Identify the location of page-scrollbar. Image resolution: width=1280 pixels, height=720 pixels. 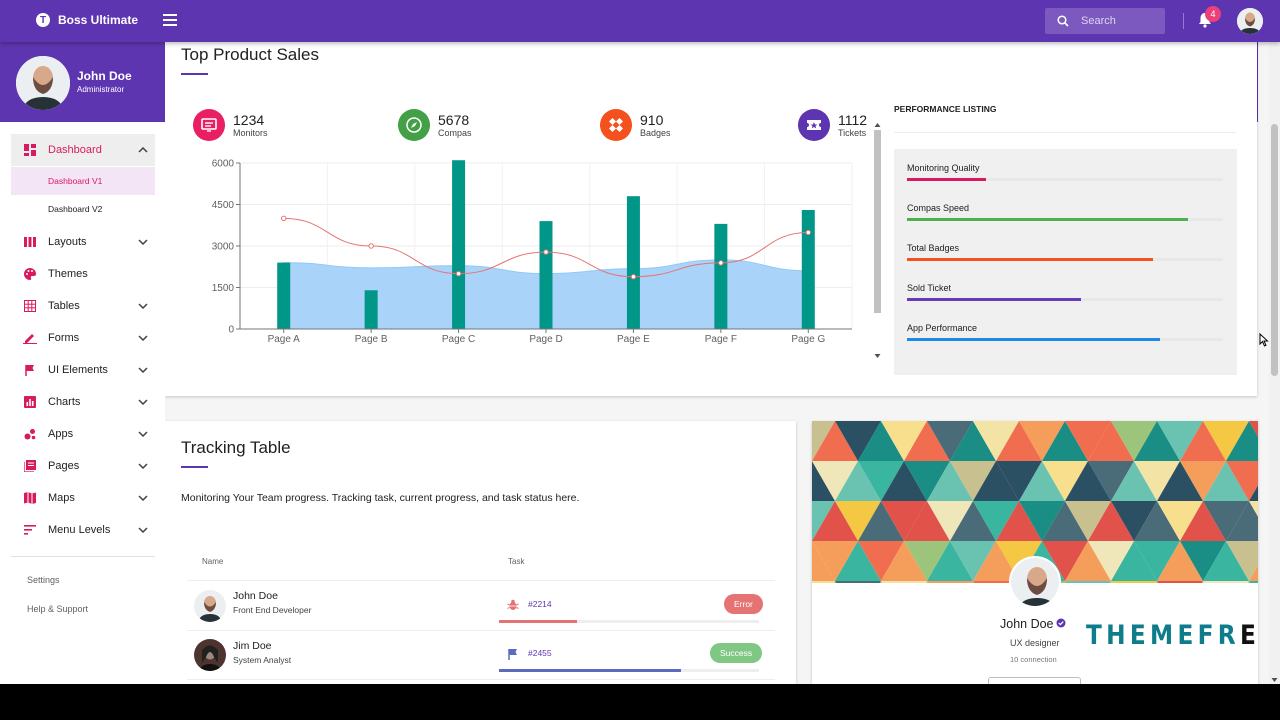
(1274, 363).